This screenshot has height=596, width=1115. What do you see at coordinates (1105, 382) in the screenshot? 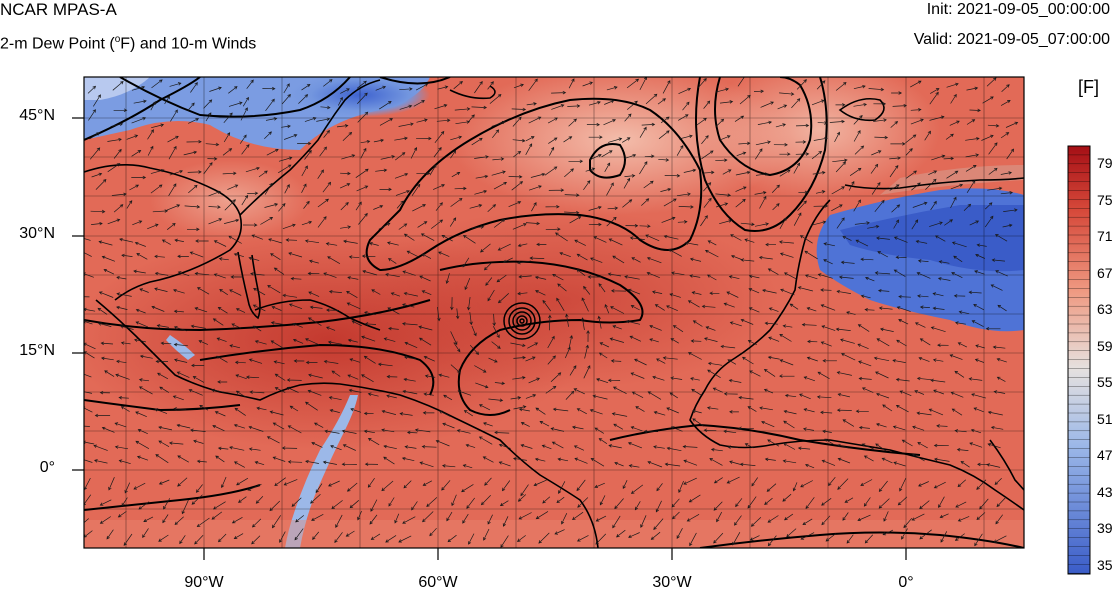
I see `colorbar-tick-label: 55` at bounding box center [1105, 382].